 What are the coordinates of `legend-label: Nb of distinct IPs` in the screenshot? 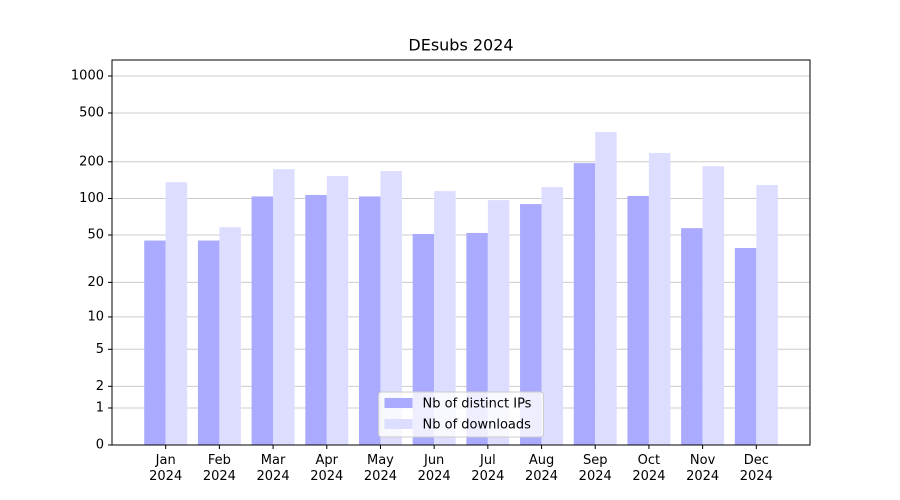 It's located at (477, 404).